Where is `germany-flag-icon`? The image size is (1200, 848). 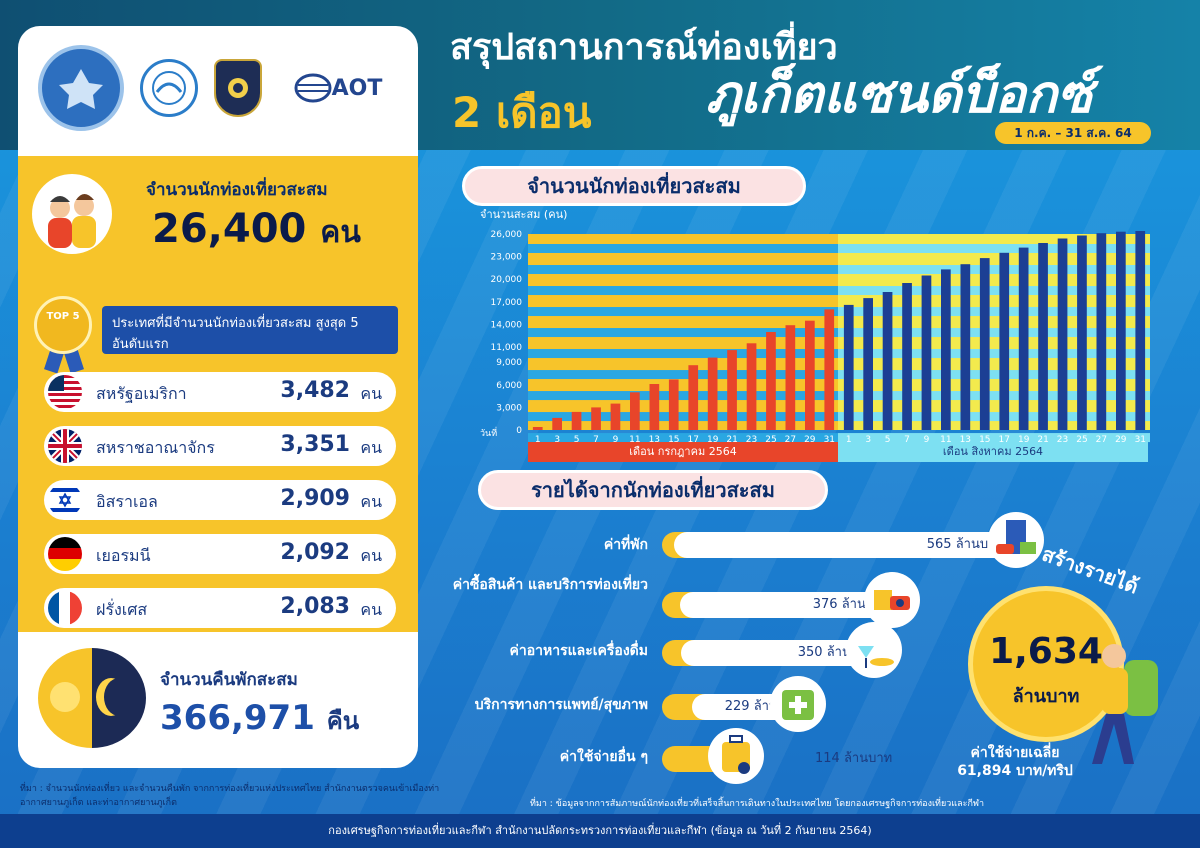
germany-flag-icon is located at coordinates (65, 554).